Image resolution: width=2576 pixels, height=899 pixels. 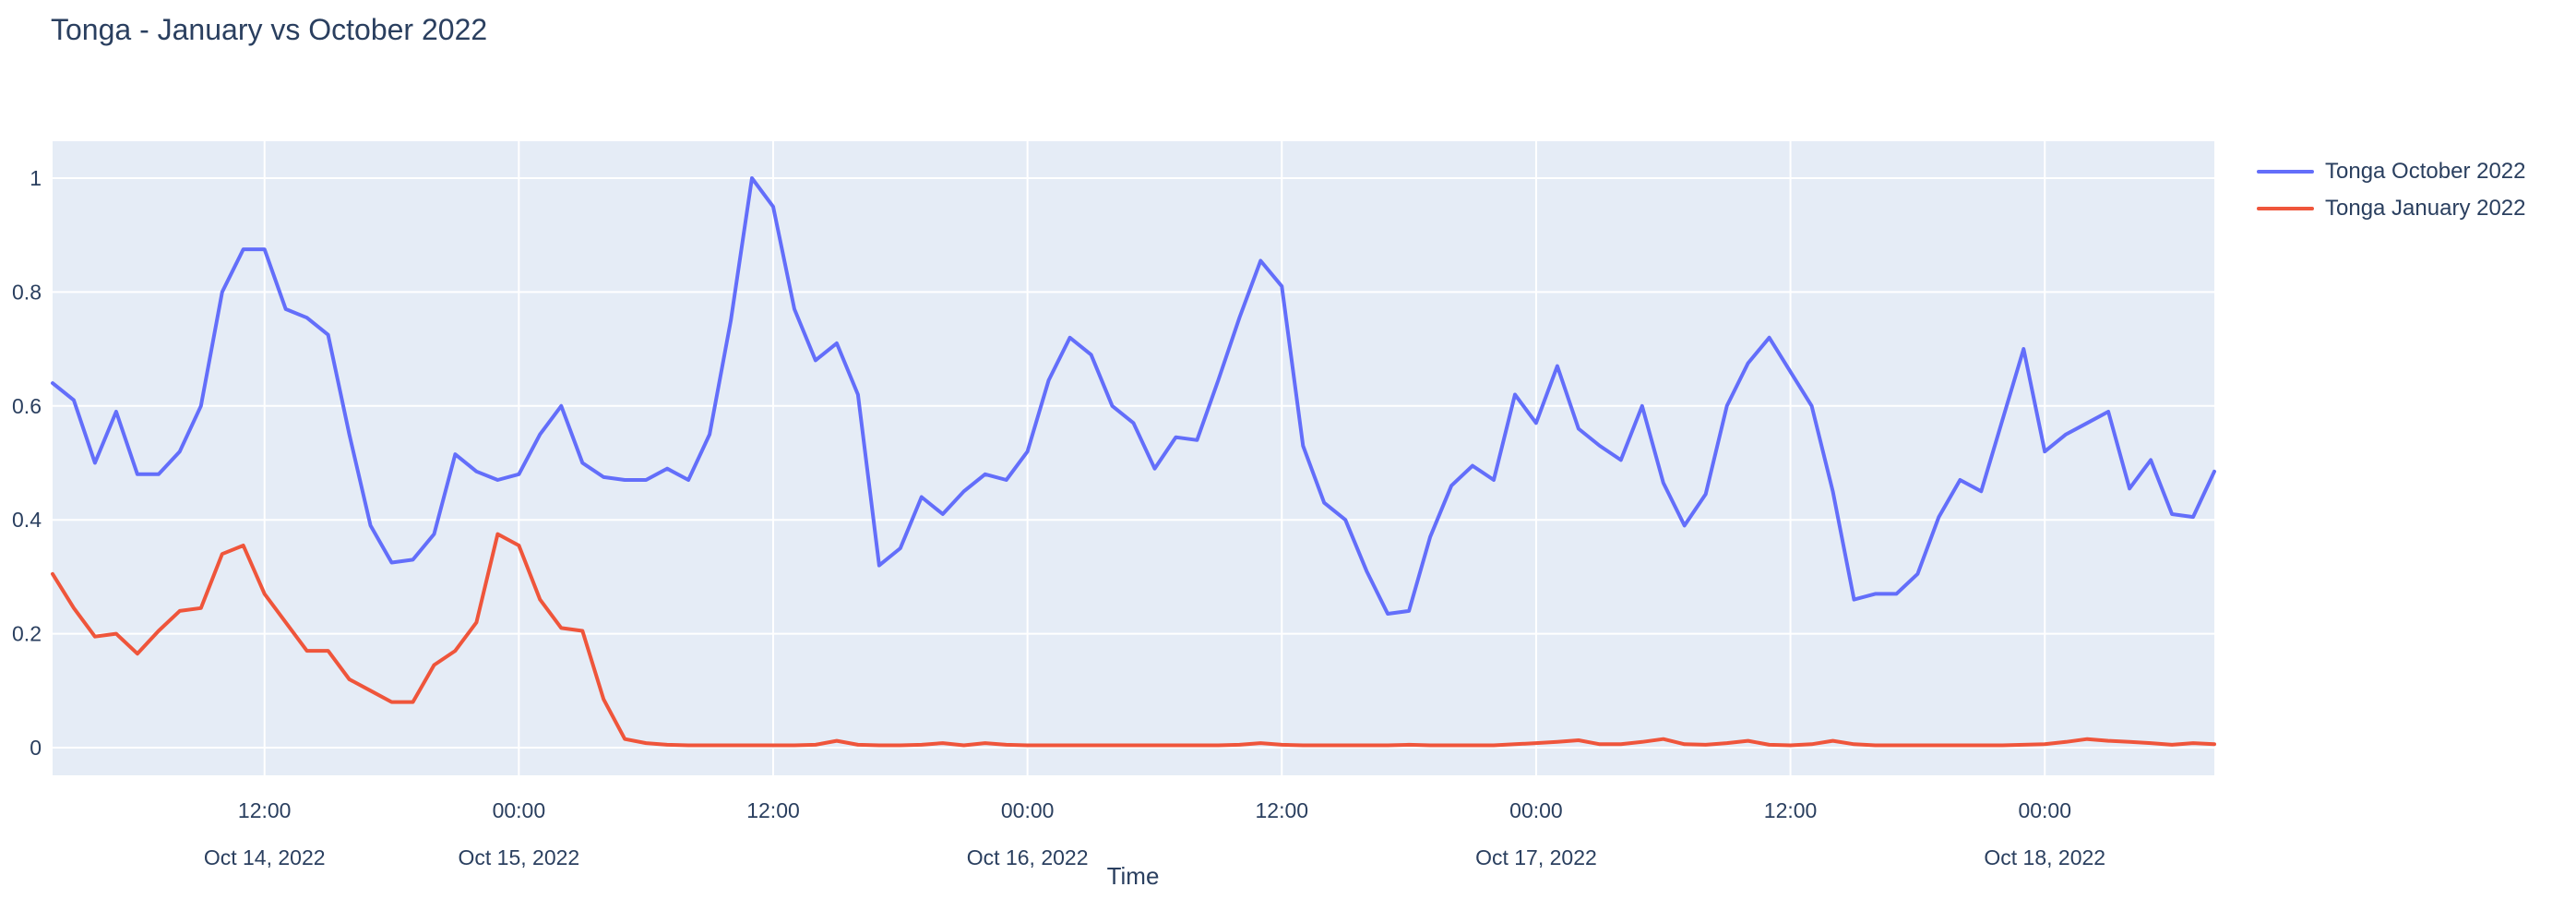 What do you see at coordinates (27, 634) in the screenshot?
I see `y-tick-label: 0.2` at bounding box center [27, 634].